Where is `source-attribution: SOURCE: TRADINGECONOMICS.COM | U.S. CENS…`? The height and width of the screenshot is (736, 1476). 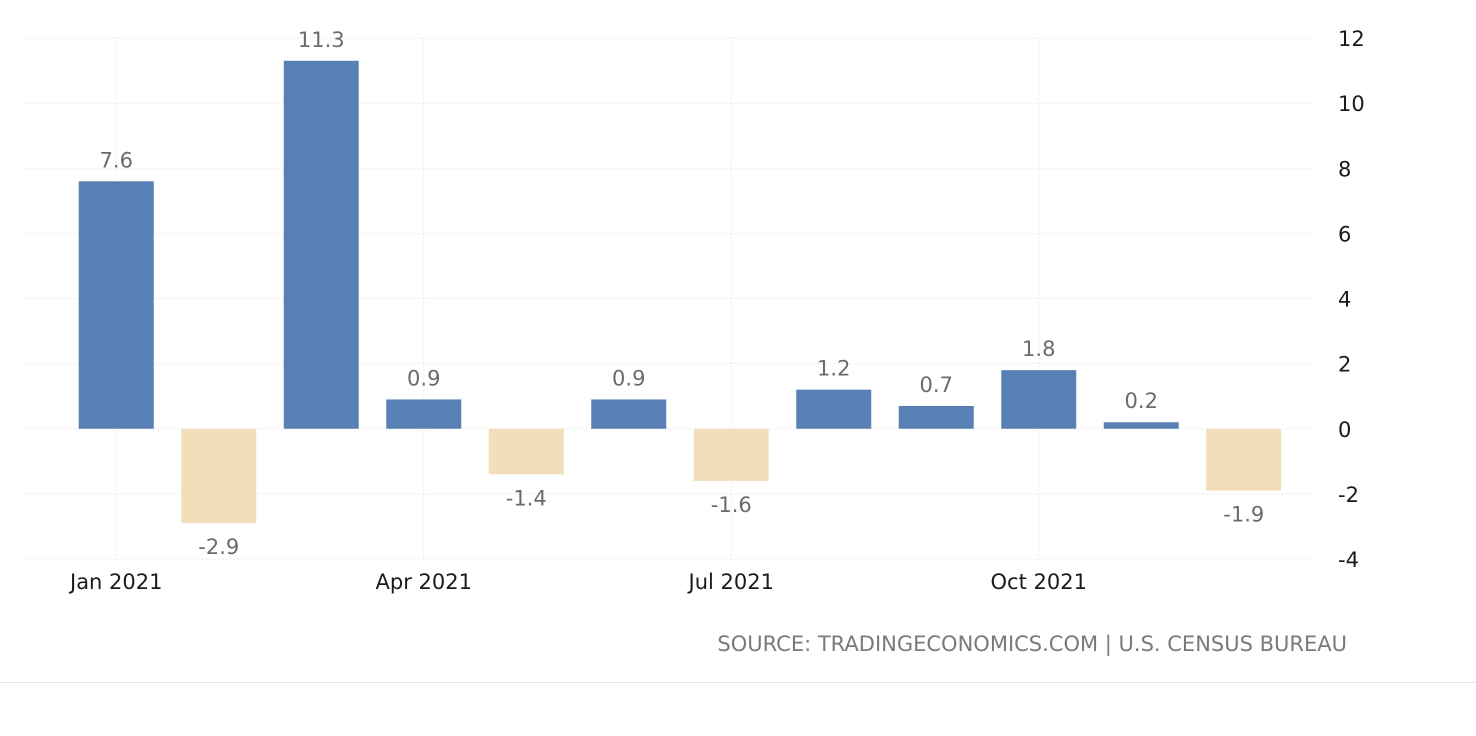
source-attribution: SOURCE: TRADINGECONOMICS.COM | U.S. CENS… is located at coordinates (1032, 644).